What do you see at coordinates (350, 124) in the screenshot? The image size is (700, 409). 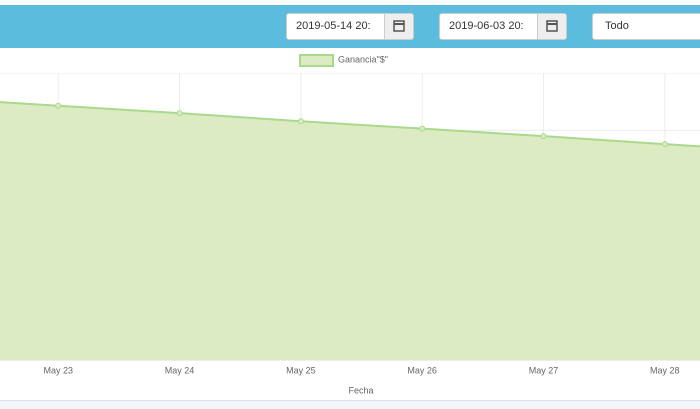 I see `line` at bounding box center [350, 124].